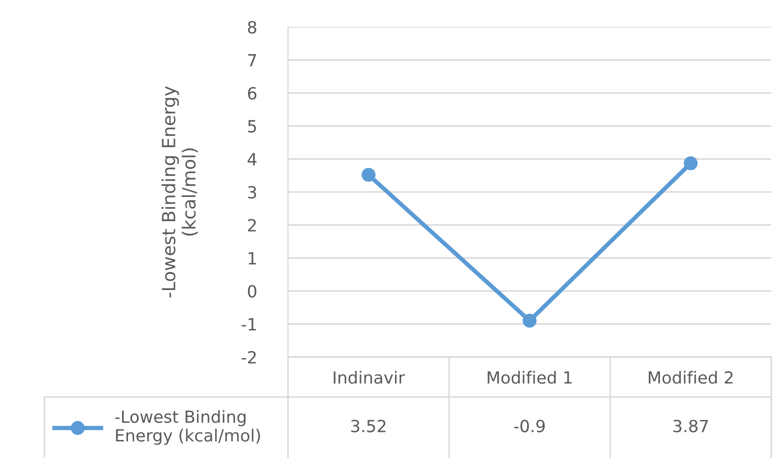  I want to click on y-axis-title: -Lowest Binding Energy (kcal/mol), so click(179, 192).